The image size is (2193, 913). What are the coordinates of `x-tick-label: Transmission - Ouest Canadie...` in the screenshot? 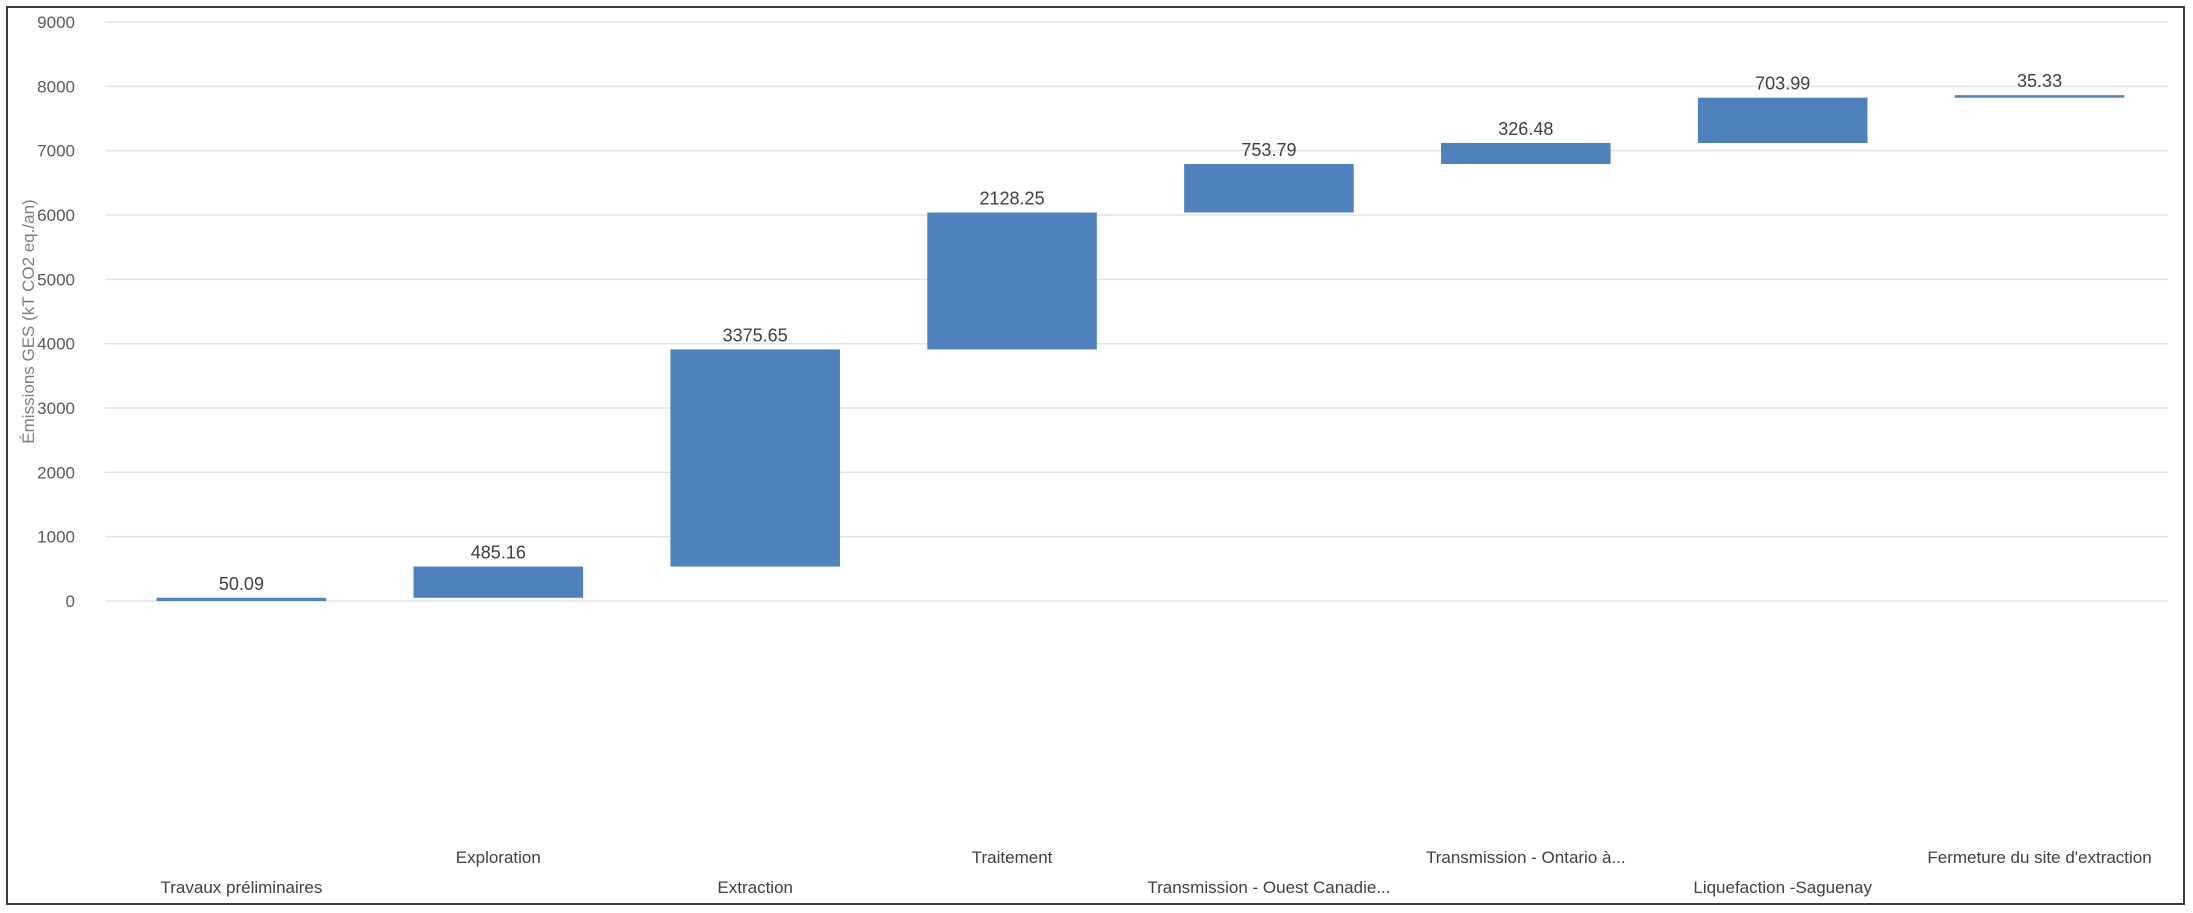 It's located at (1268, 887).